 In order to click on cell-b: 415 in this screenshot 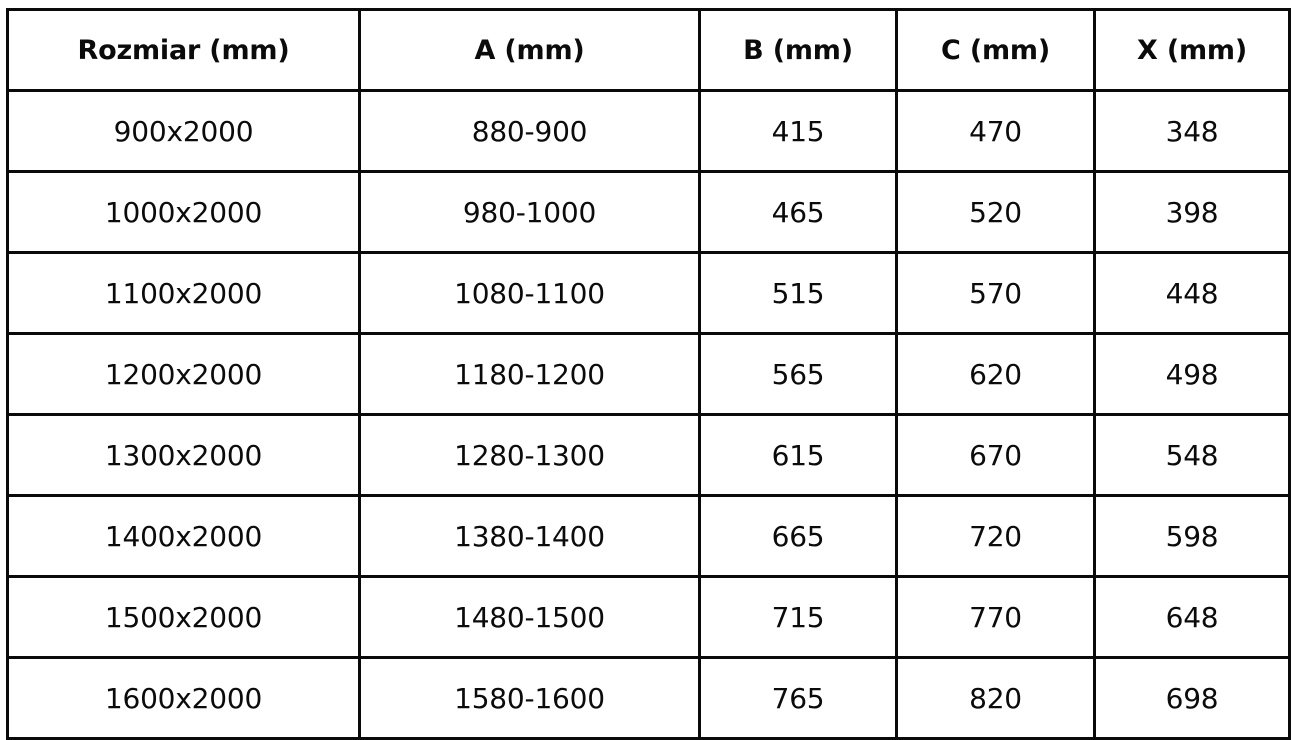, I will do `click(798, 131)`.